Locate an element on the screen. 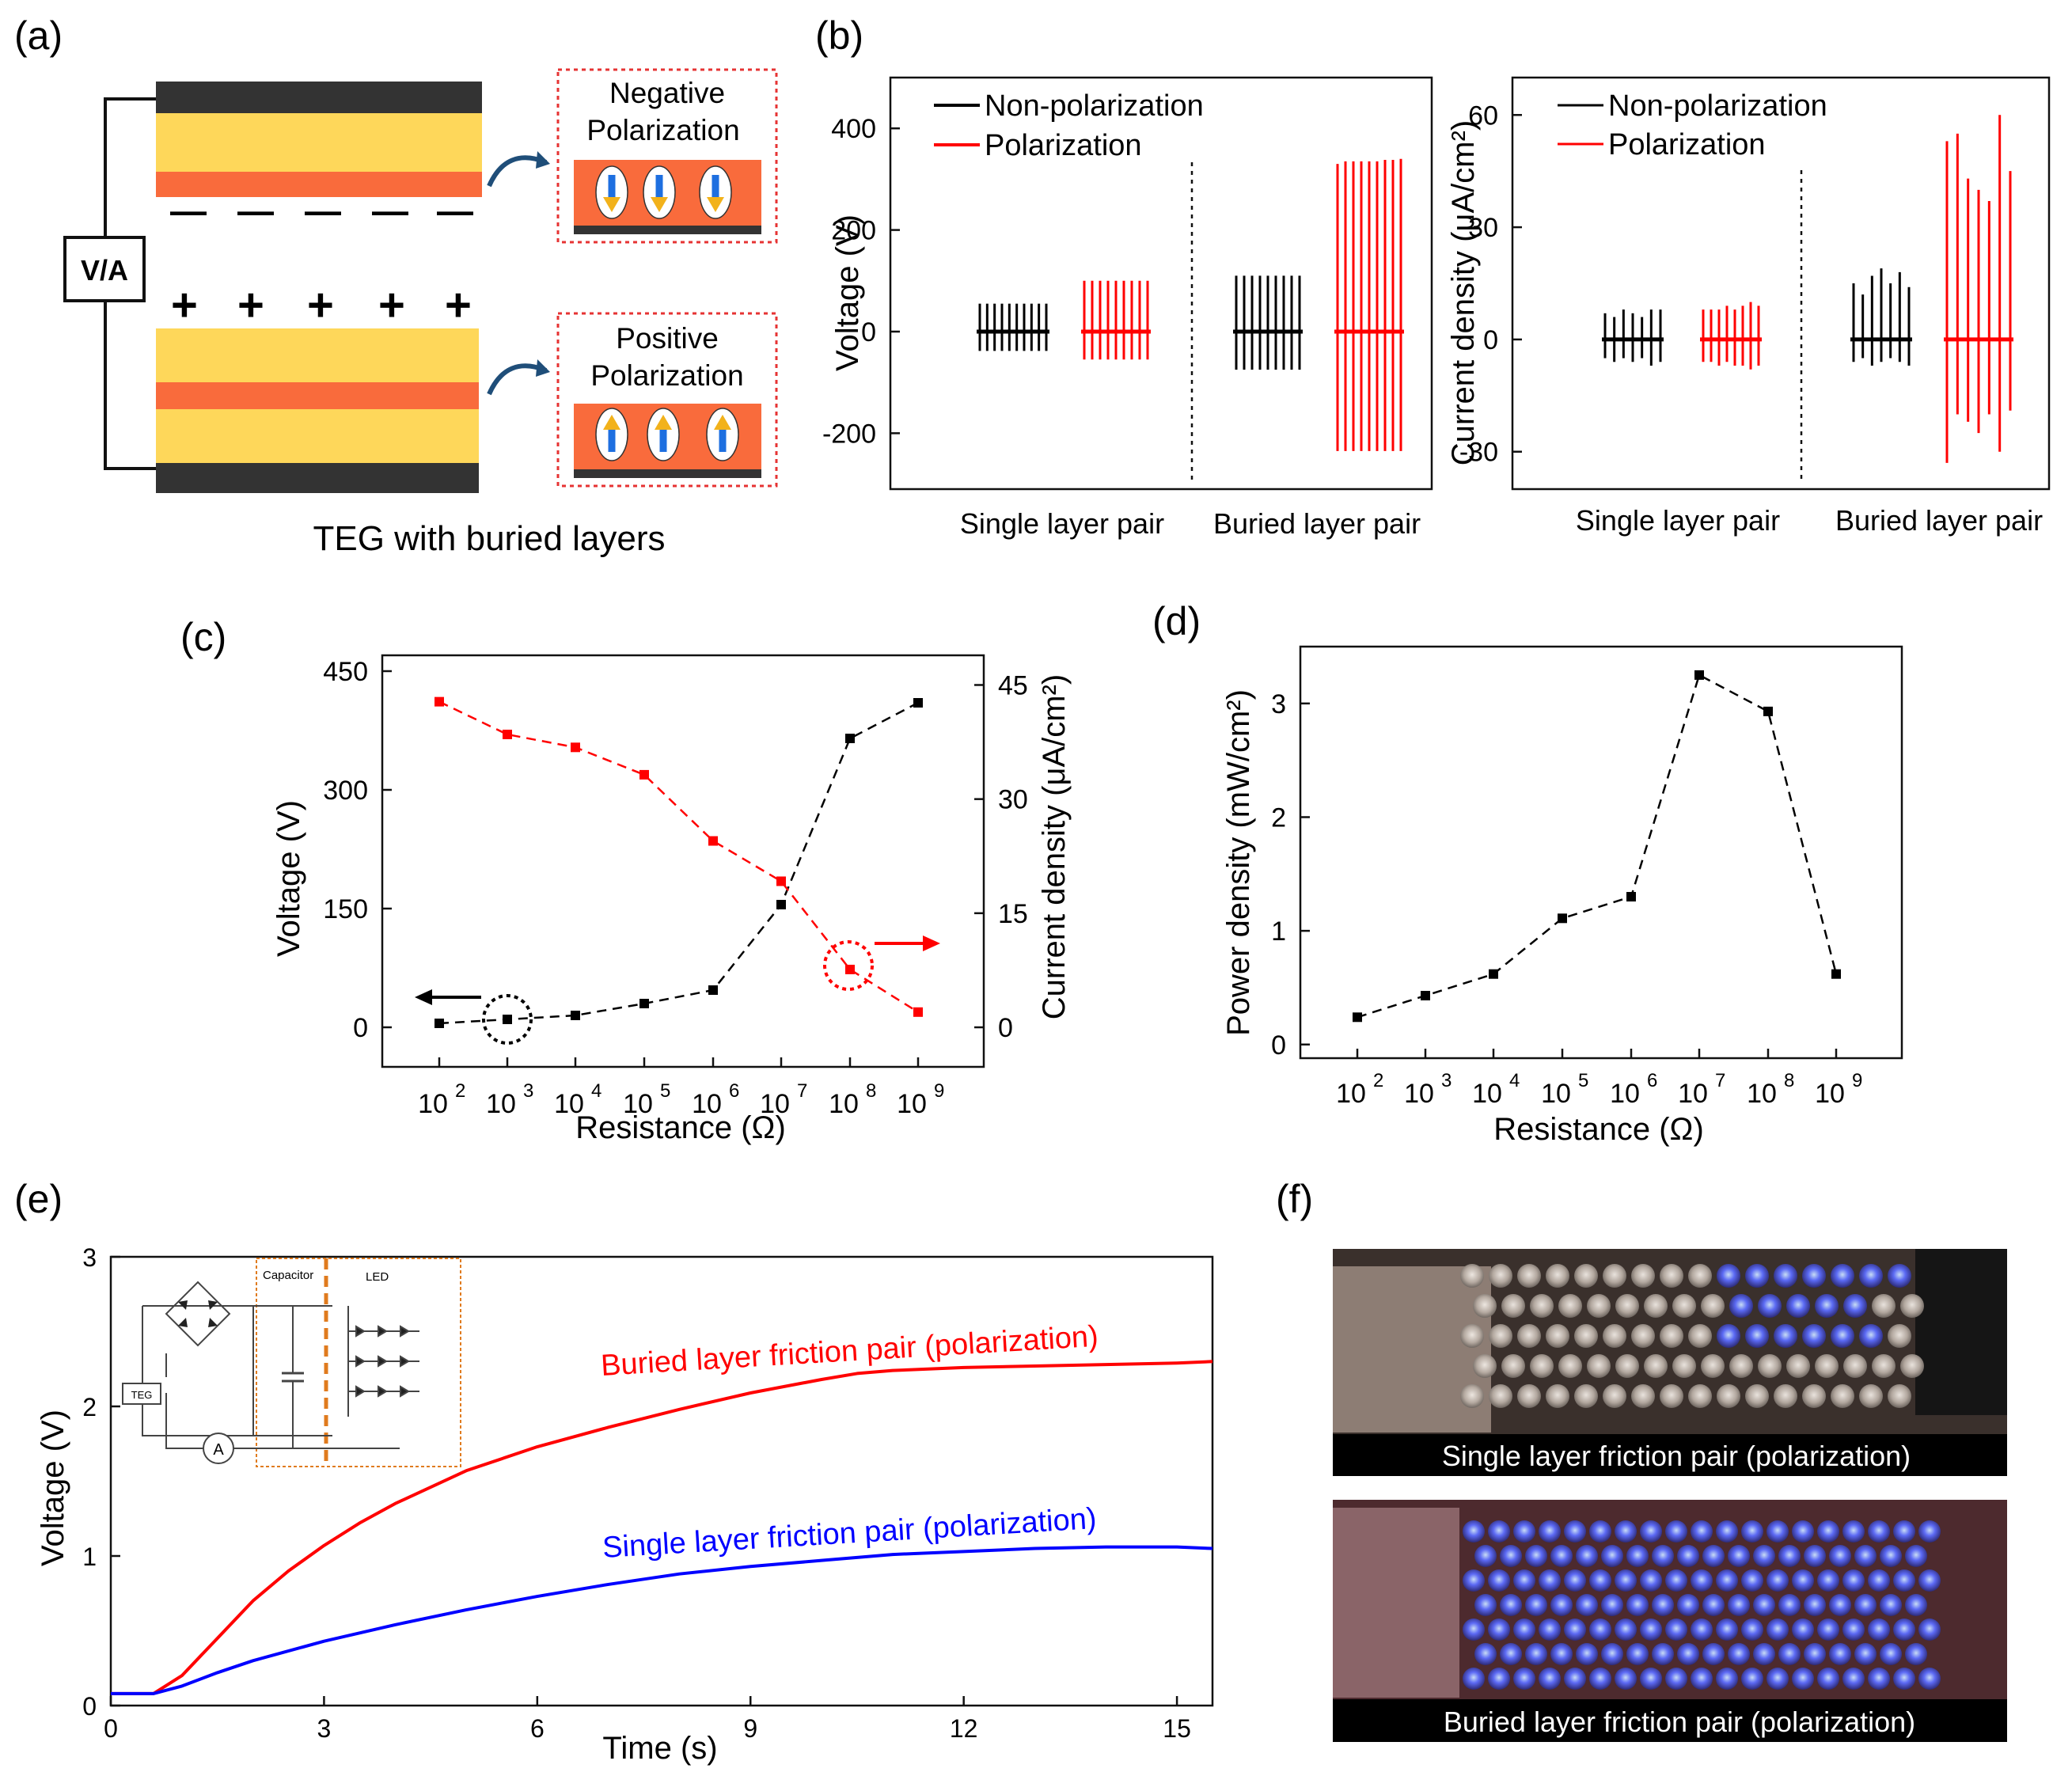  x-tick-label: 3 is located at coordinates (325, 1729).